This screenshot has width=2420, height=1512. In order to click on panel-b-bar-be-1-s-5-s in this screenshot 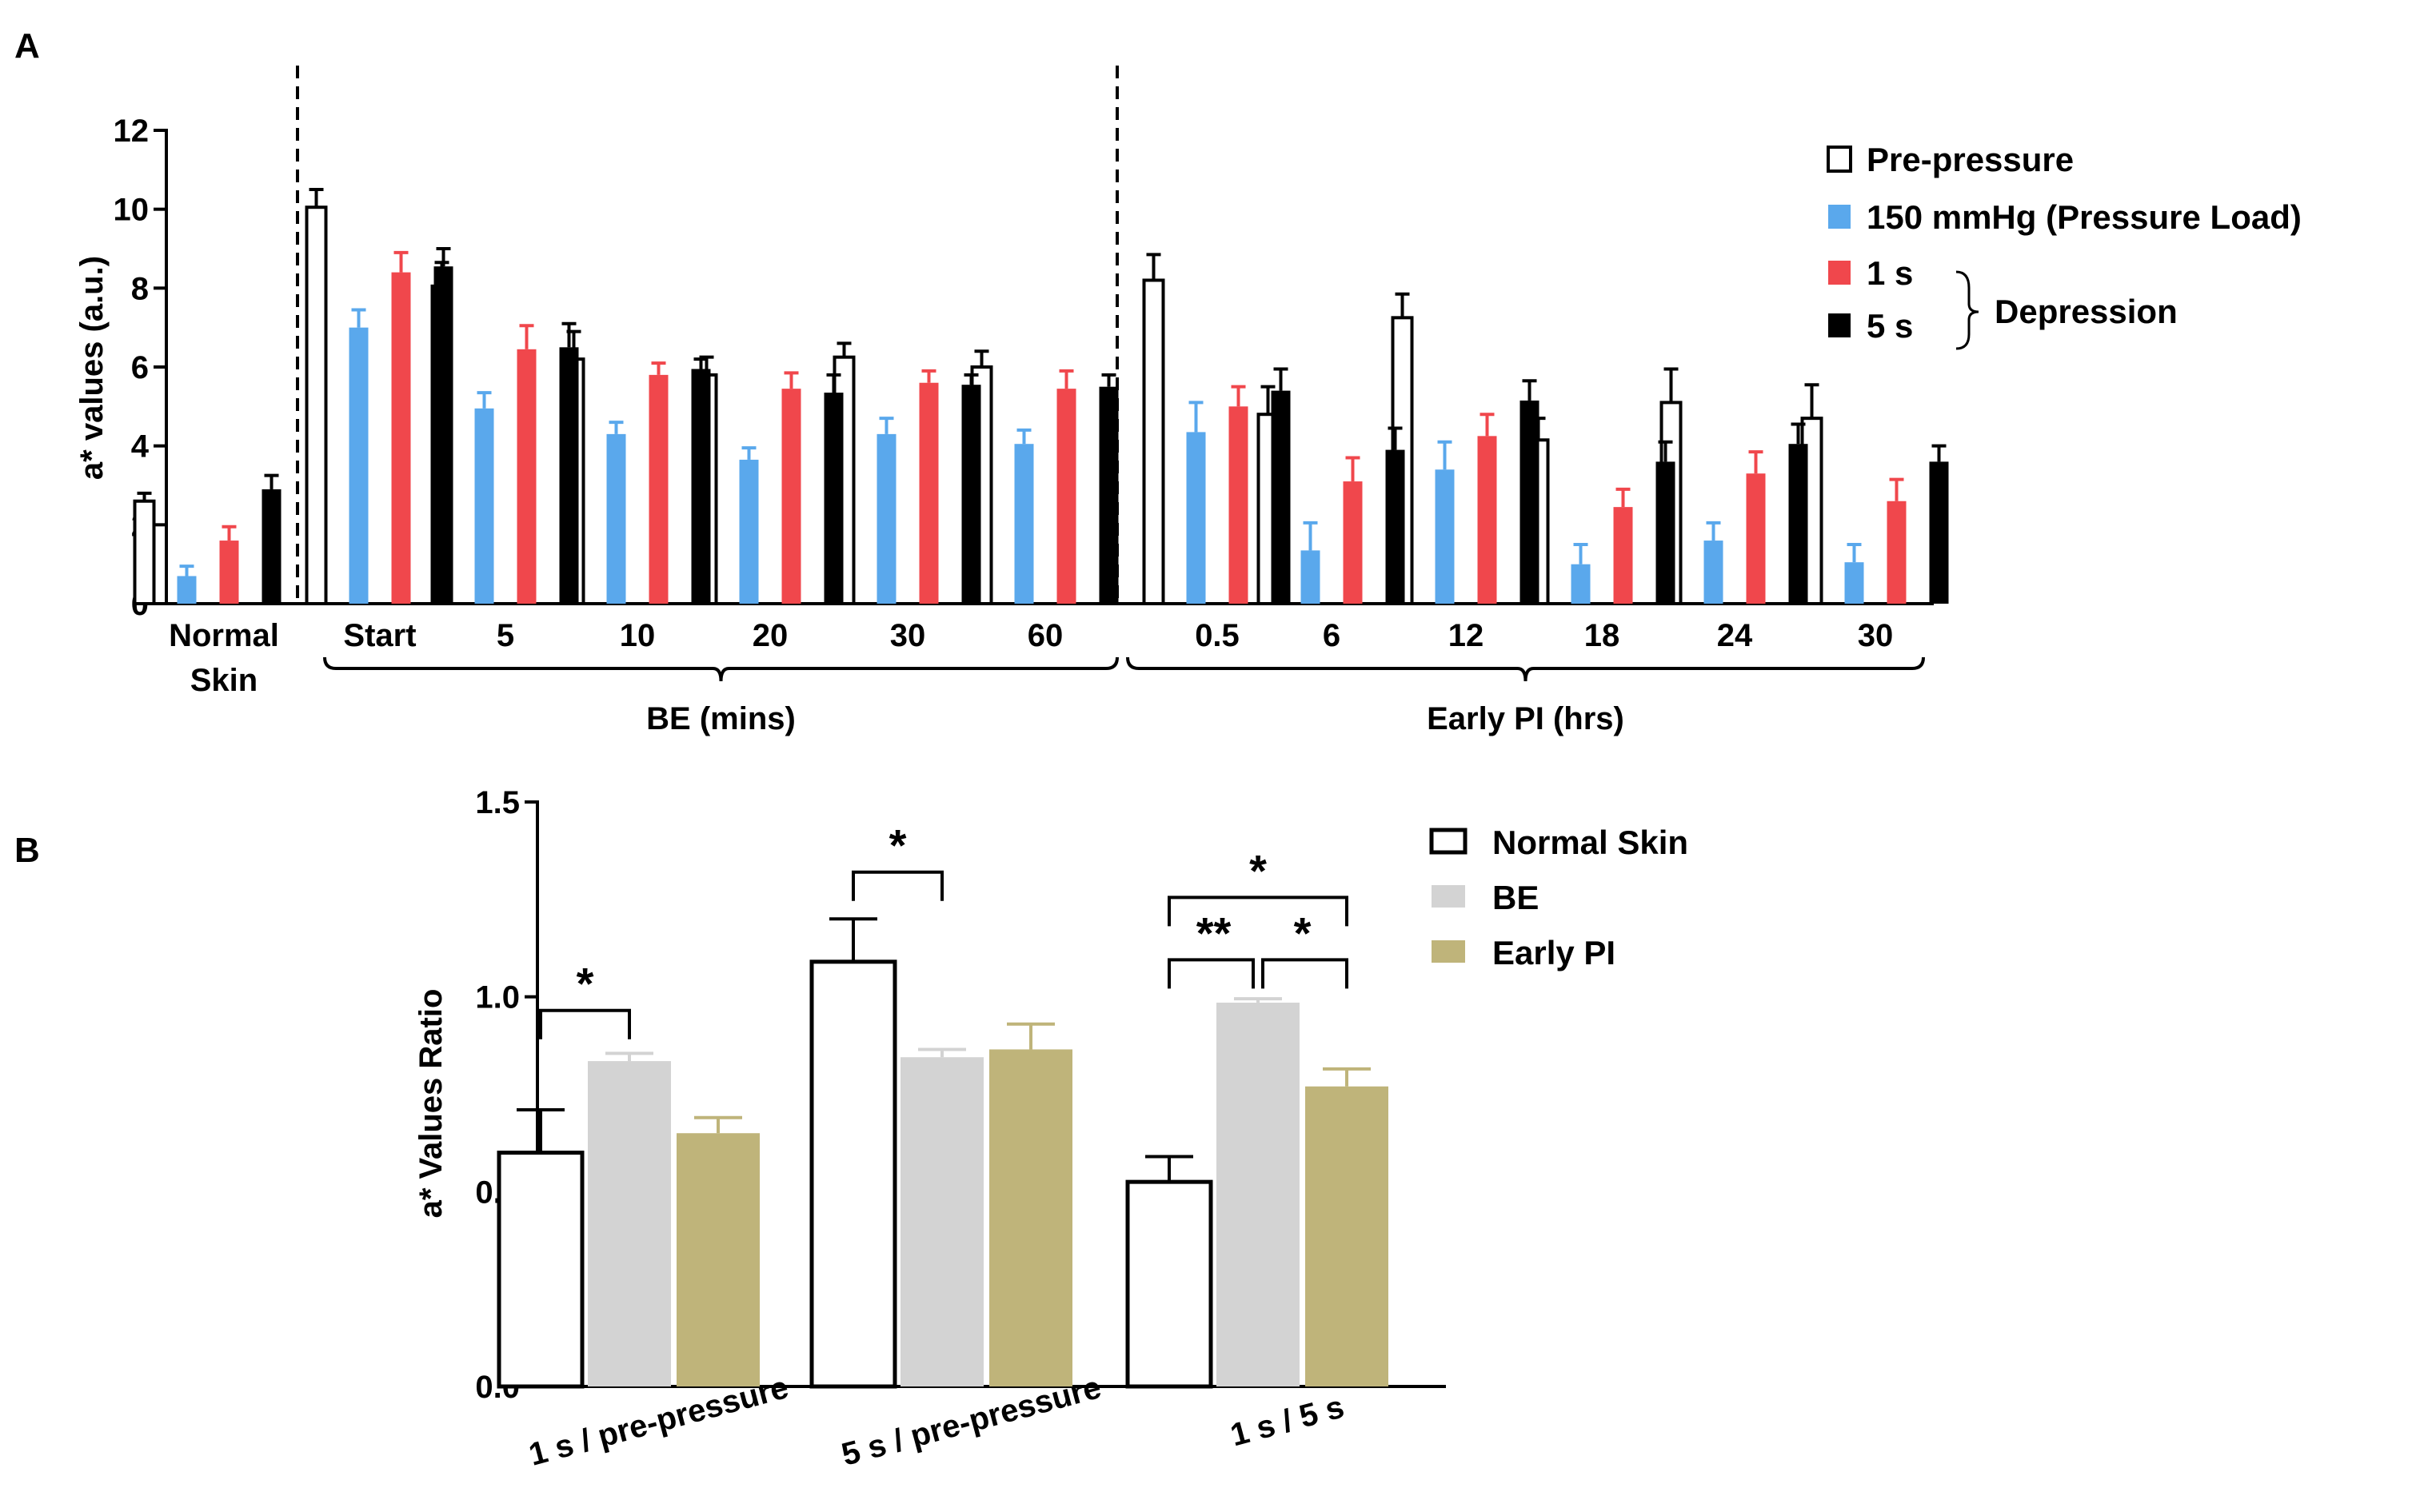, I will do `click(1258, 1194)`.